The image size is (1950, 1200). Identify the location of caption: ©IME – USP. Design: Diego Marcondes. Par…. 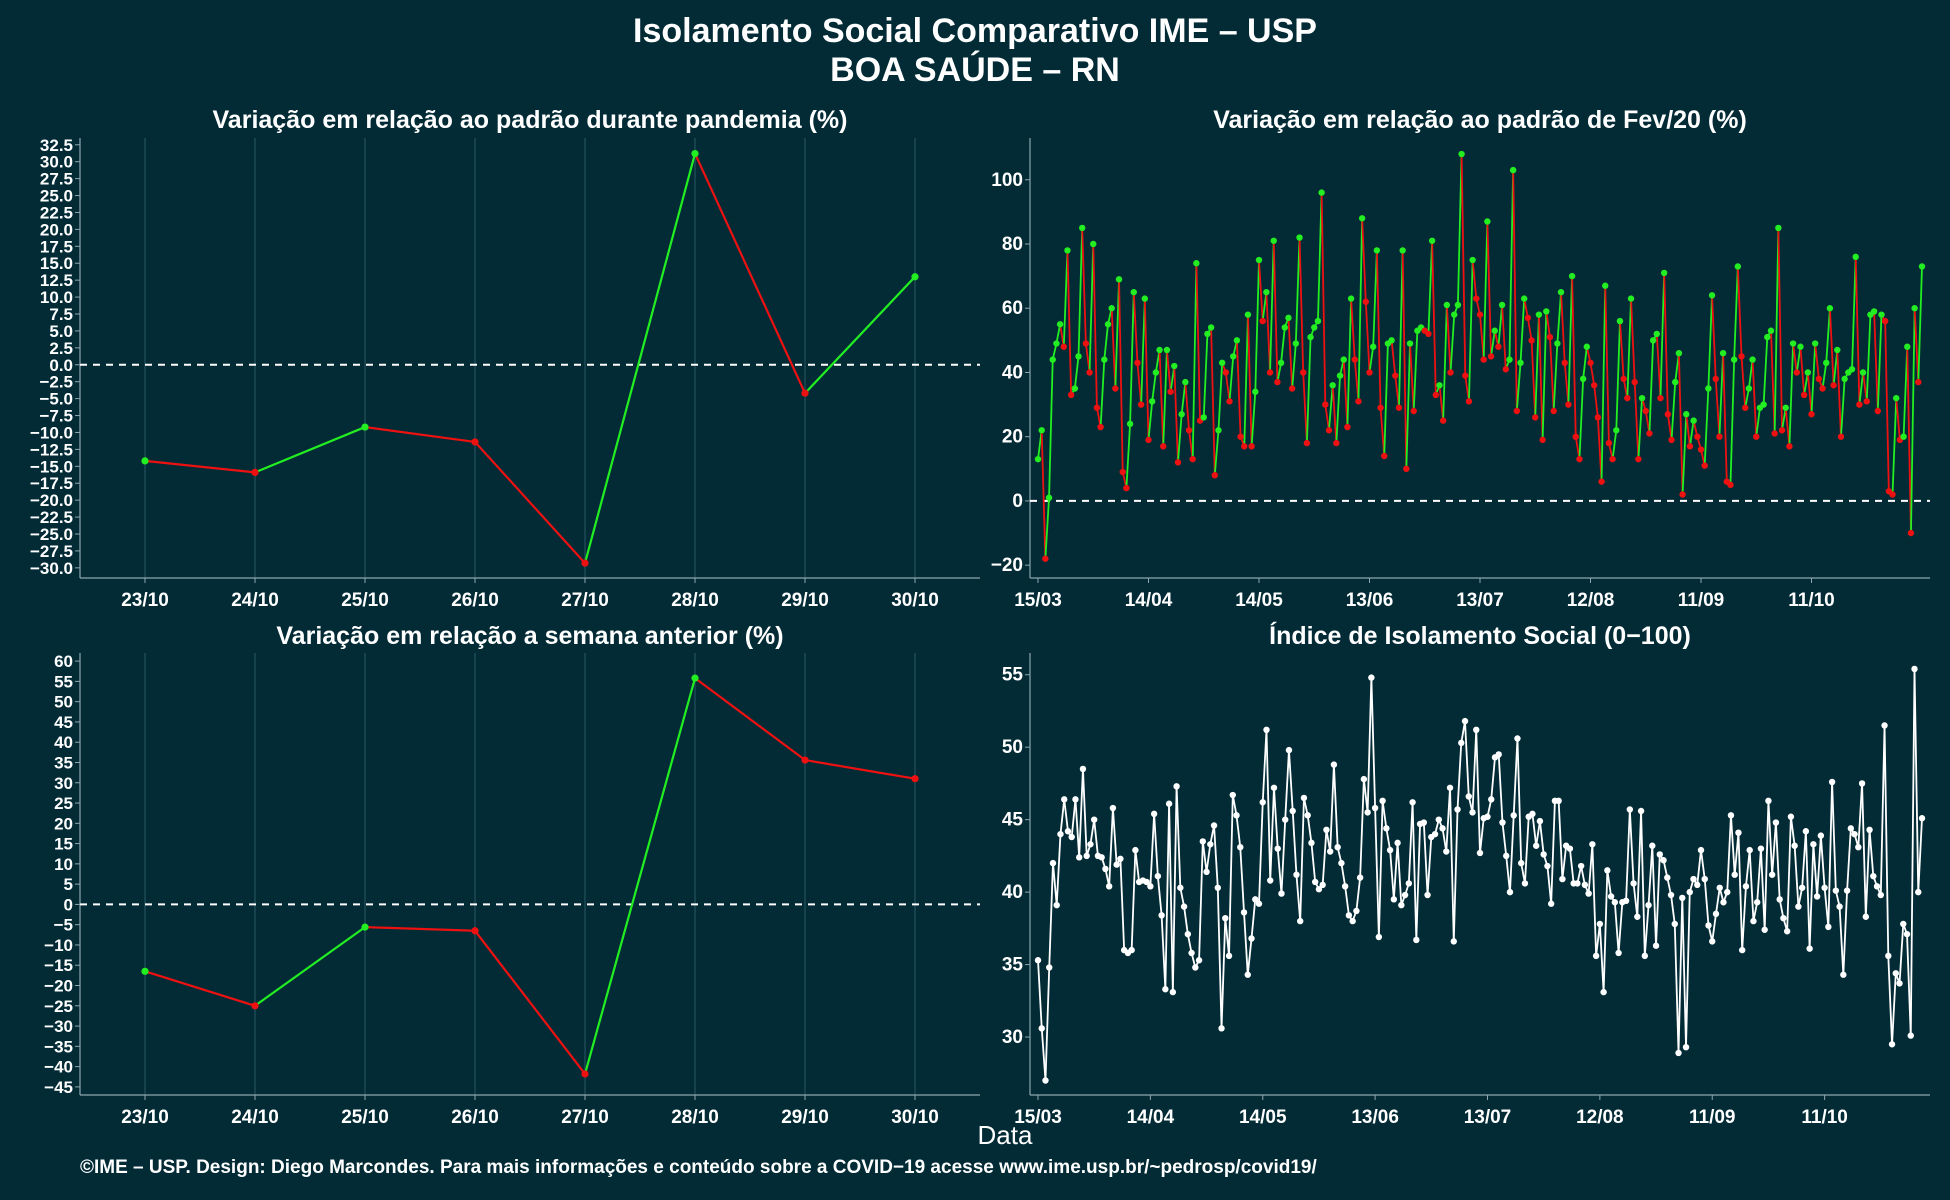
(698, 1167).